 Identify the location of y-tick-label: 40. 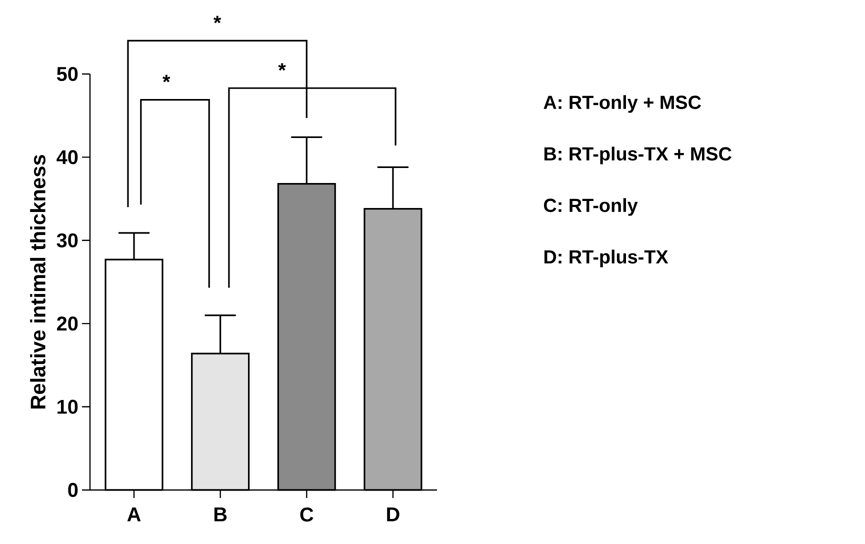
(67, 157).